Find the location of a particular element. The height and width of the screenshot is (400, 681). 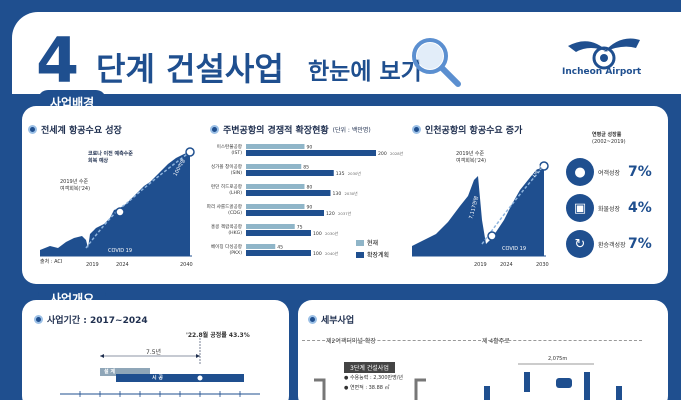

detail-panel is located at coordinates (483, 350).